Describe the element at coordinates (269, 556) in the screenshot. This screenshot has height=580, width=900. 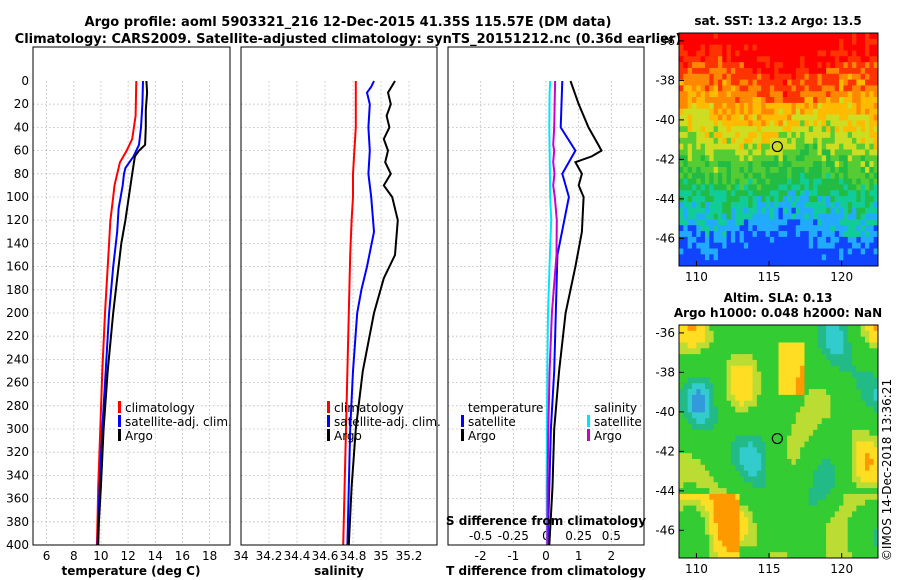
I see `x-tick-label: 34.2` at that location.